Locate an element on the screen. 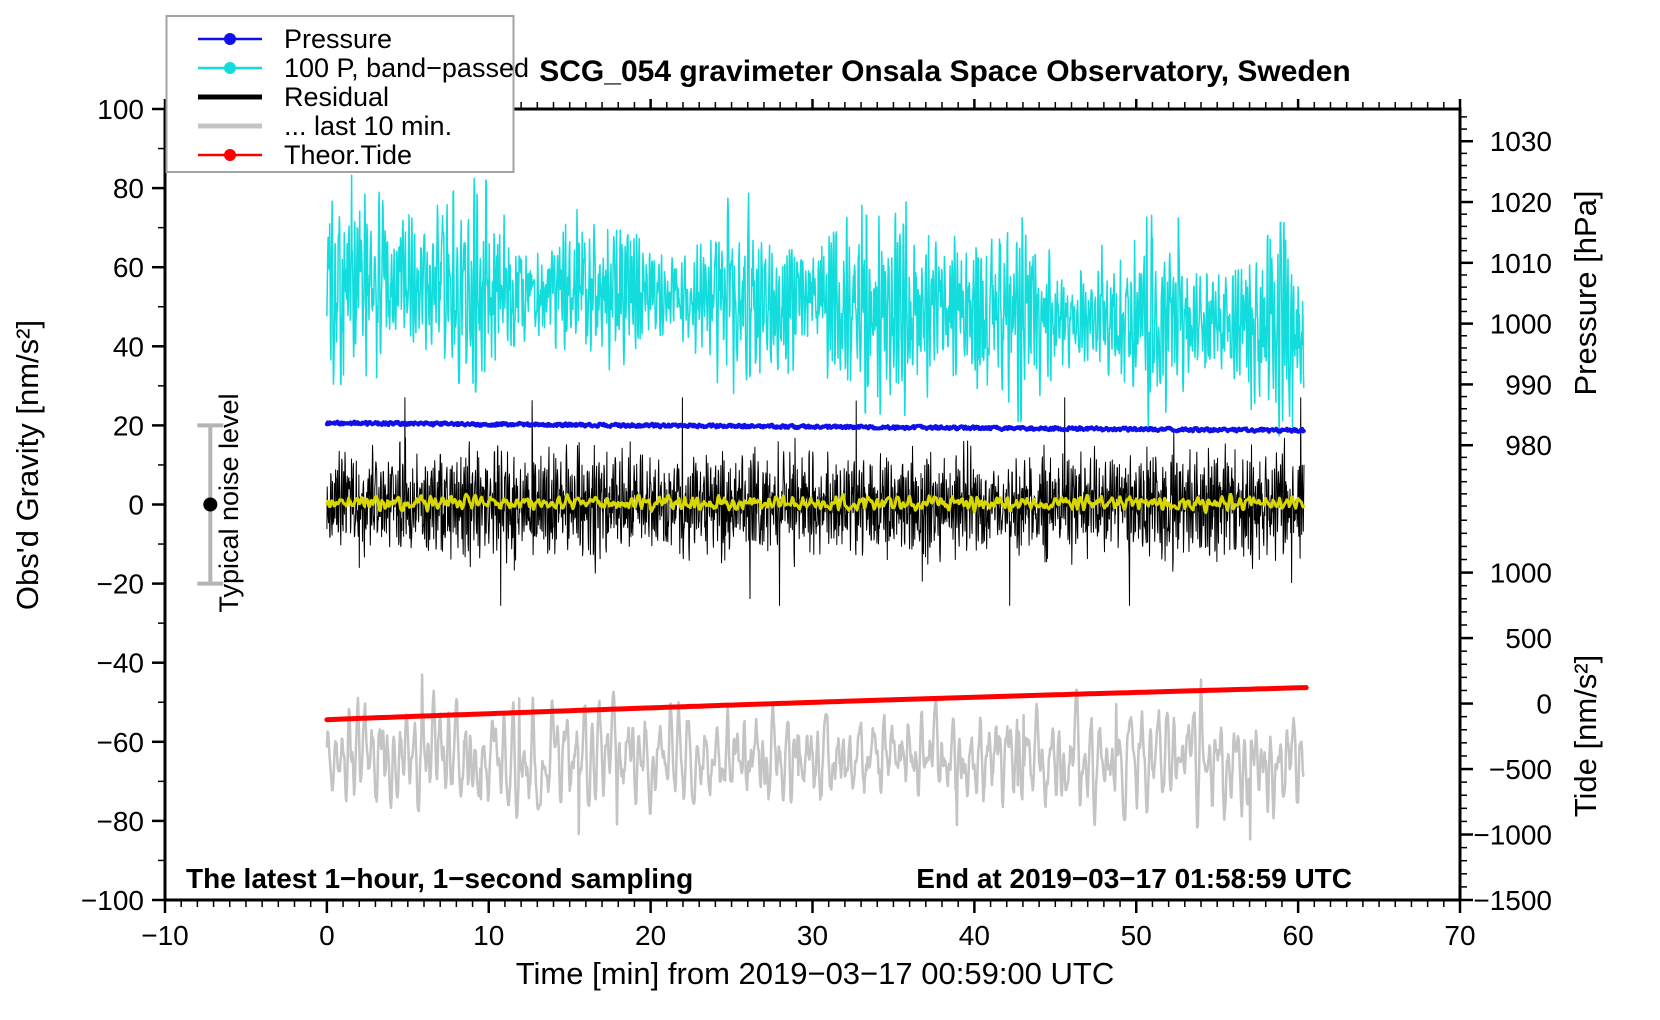 The height and width of the screenshot is (1020, 1660). legend-label: Residual is located at coordinates (336, 97).